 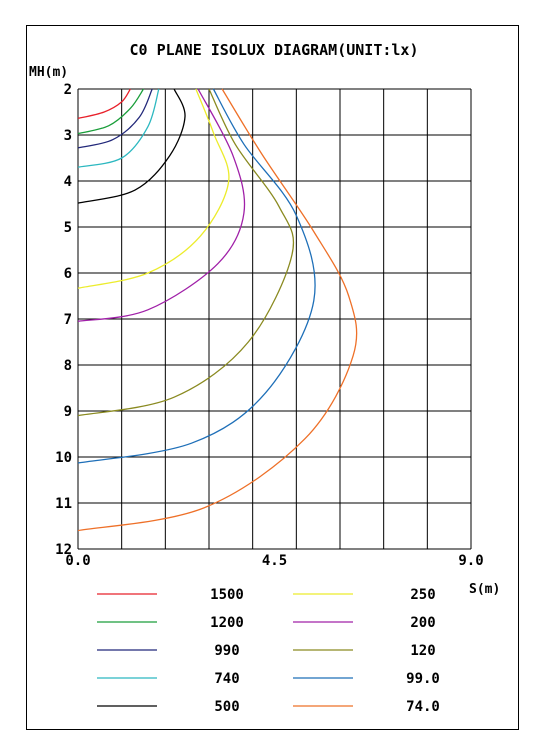 I want to click on legend-label: 120, so click(x=422, y=651).